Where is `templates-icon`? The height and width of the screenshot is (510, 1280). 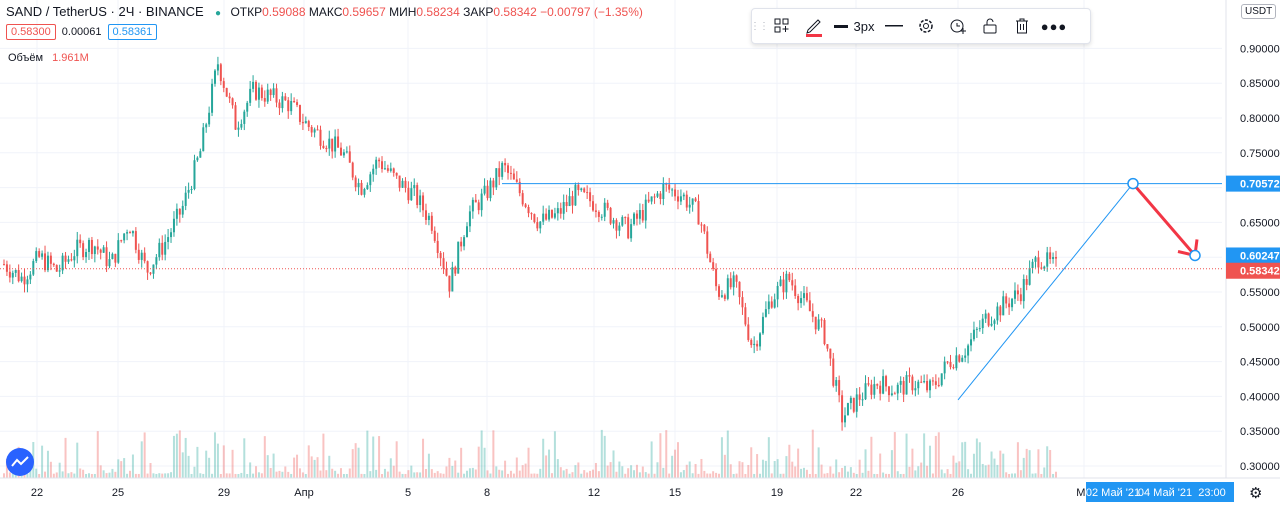
templates-icon is located at coordinates (782, 26).